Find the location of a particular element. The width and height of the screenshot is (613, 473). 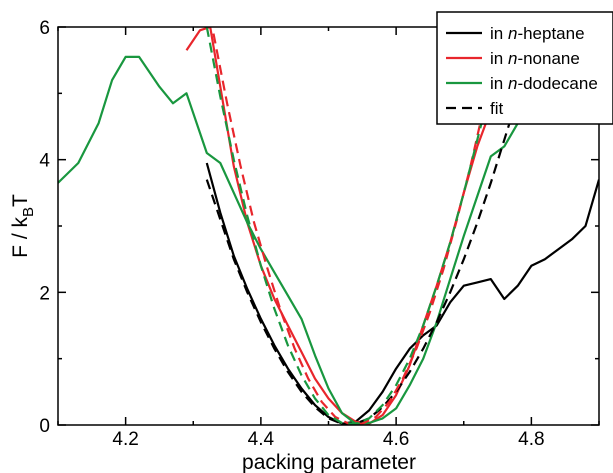

legend-label-suffix: fit is located at coordinates (497, 108).